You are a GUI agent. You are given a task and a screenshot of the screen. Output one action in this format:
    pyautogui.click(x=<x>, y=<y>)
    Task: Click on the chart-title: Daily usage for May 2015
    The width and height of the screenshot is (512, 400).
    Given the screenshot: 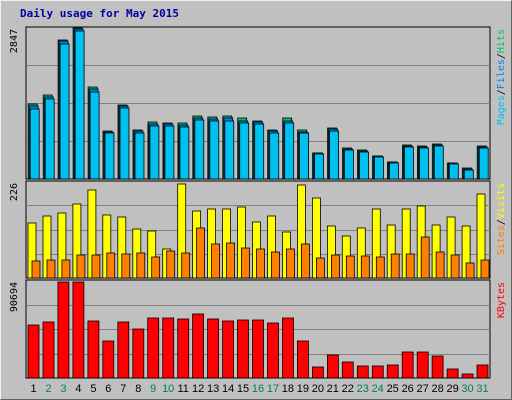 What is the action you would take?
    pyautogui.click(x=99, y=13)
    